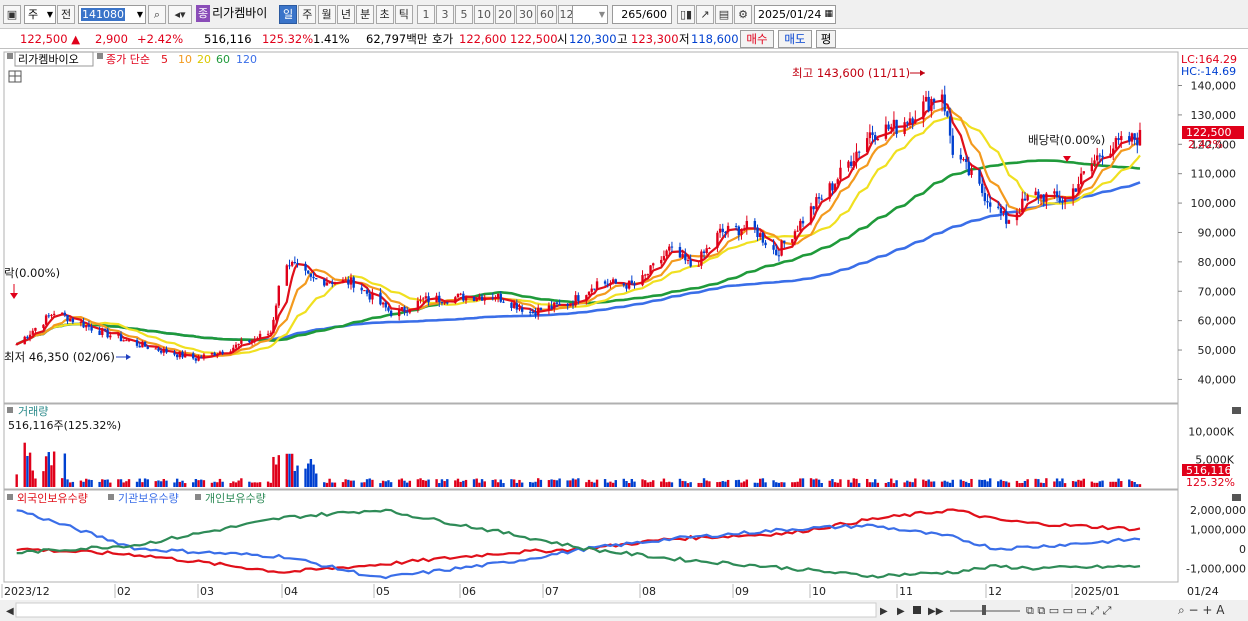  Describe the element at coordinates (231, 14) in the screenshot. I see `stock-name-box: 종 리가켐바이` at that location.